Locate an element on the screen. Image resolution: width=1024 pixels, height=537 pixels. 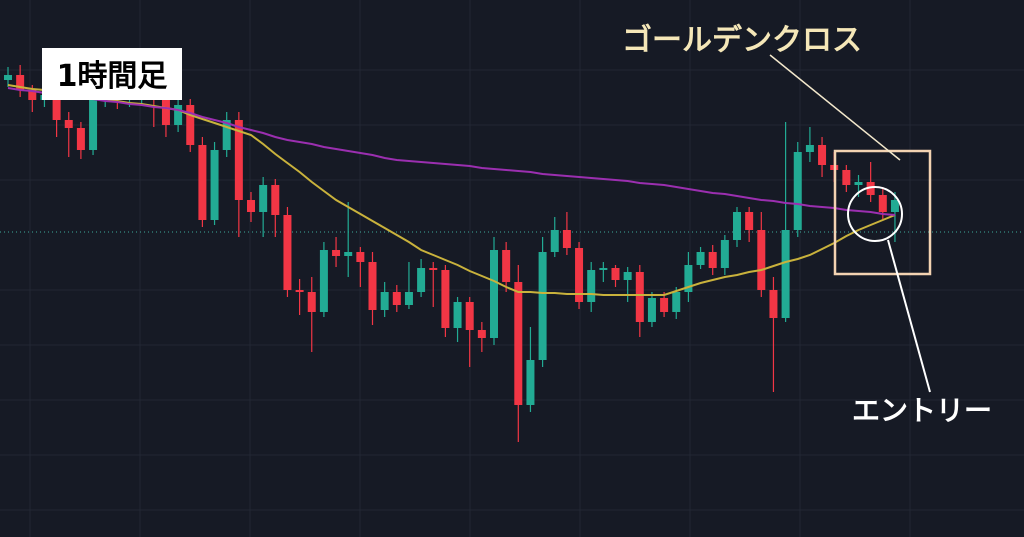
annotation-text: エントリー is located at coordinates (922, 410).